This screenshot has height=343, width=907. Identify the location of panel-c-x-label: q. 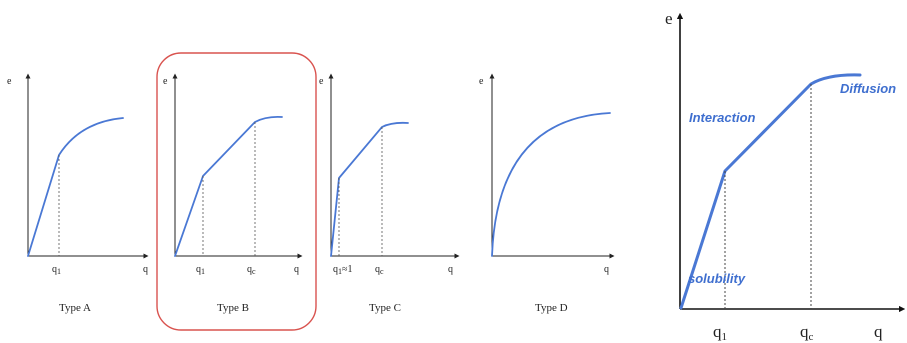
(450, 269).